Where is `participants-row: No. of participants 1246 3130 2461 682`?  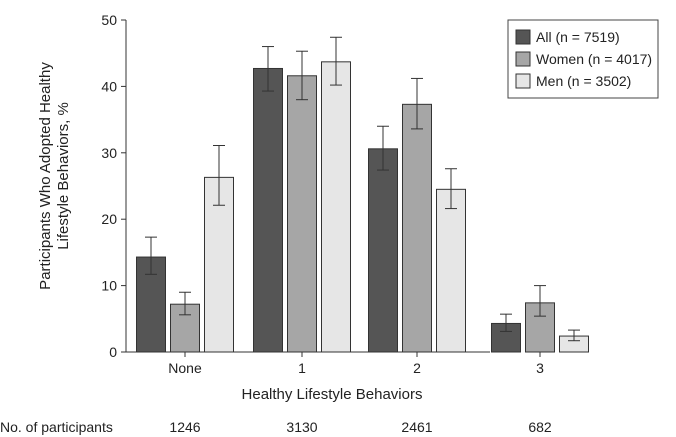
participants-row: No. of participants 1246 3130 2461 682 is located at coordinates (276, 427).